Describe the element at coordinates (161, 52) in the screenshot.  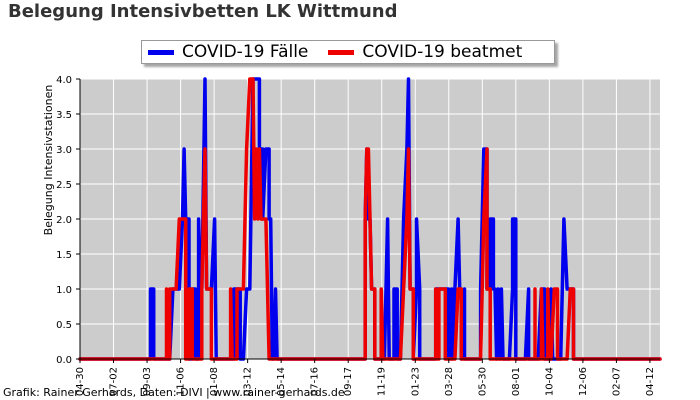
I see `legend-swatch-cases` at that location.